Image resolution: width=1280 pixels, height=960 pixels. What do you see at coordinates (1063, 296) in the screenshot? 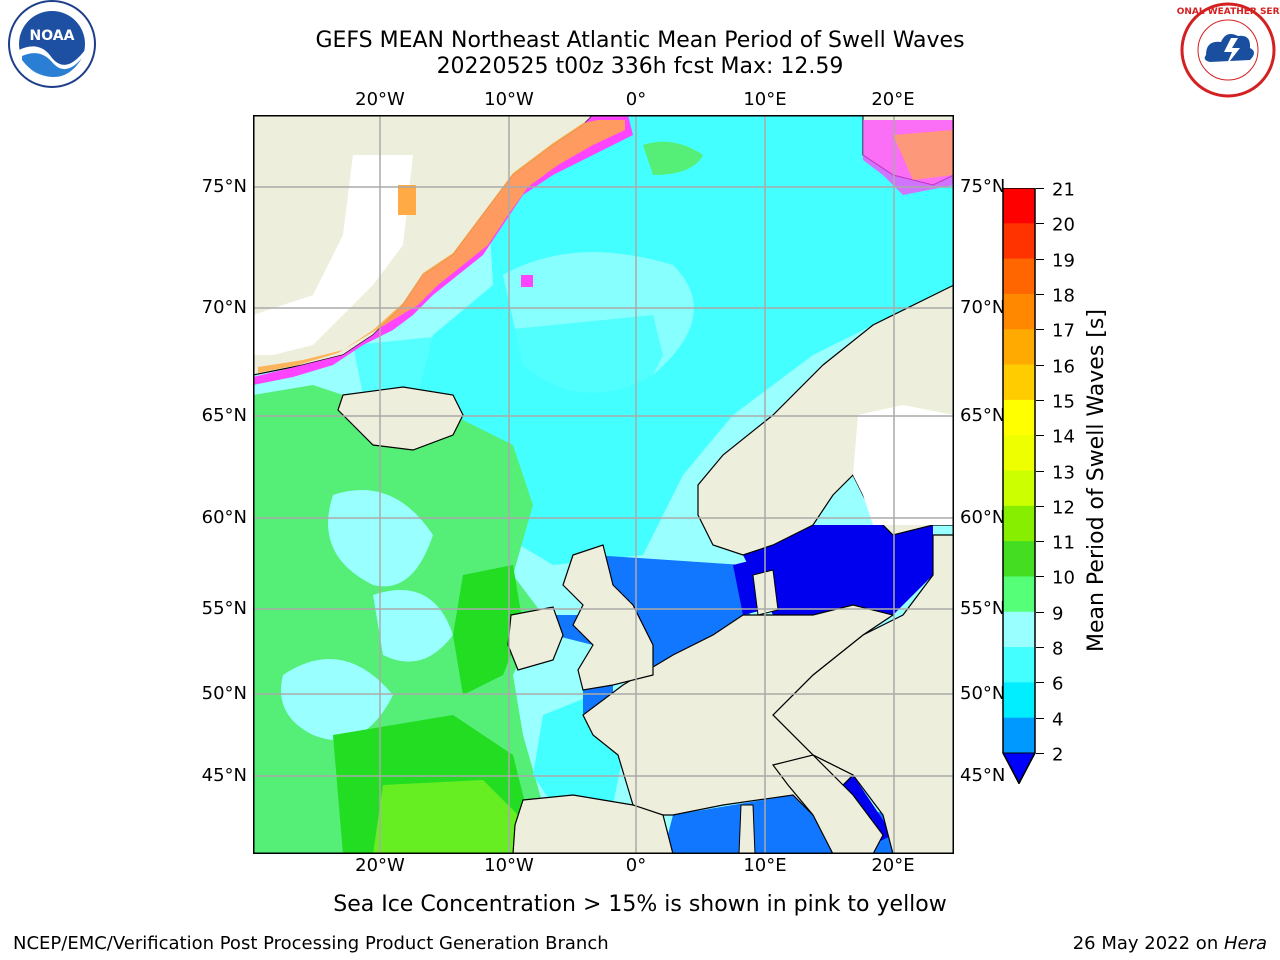
I see `colorbar-tick-label: 18` at bounding box center [1063, 296].